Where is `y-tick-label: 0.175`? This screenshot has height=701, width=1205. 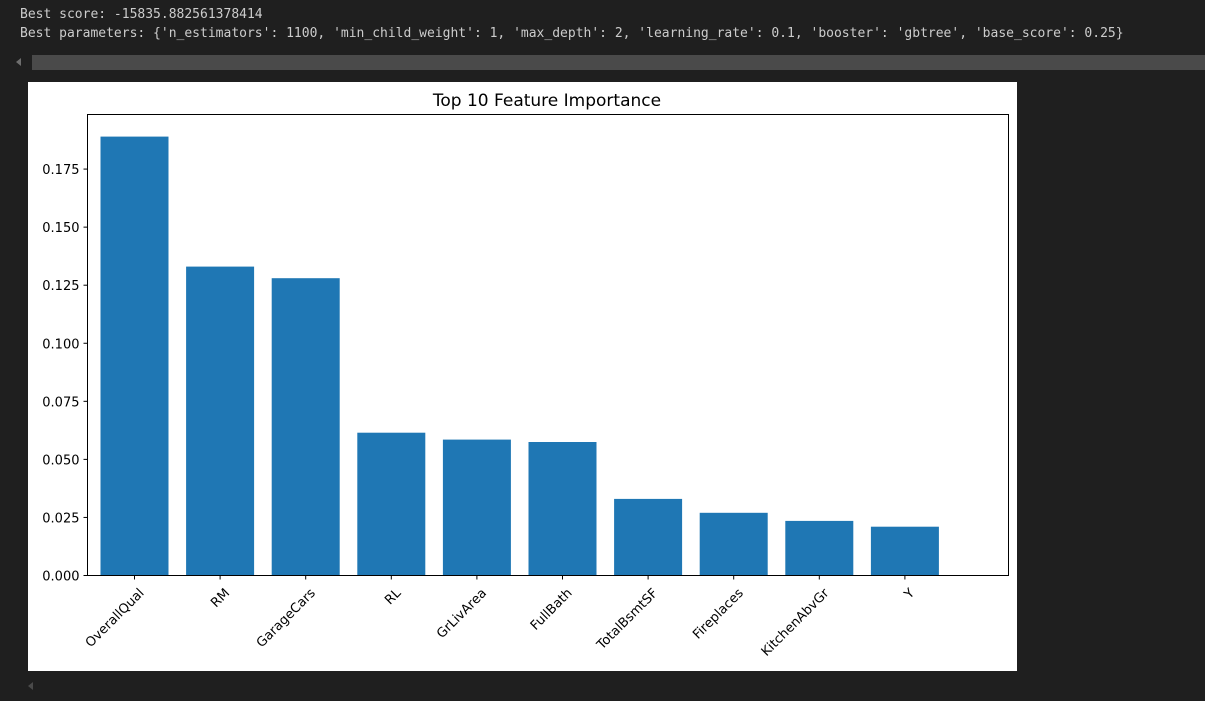
y-tick-label: 0.175 is located at coordinates (60, 170).